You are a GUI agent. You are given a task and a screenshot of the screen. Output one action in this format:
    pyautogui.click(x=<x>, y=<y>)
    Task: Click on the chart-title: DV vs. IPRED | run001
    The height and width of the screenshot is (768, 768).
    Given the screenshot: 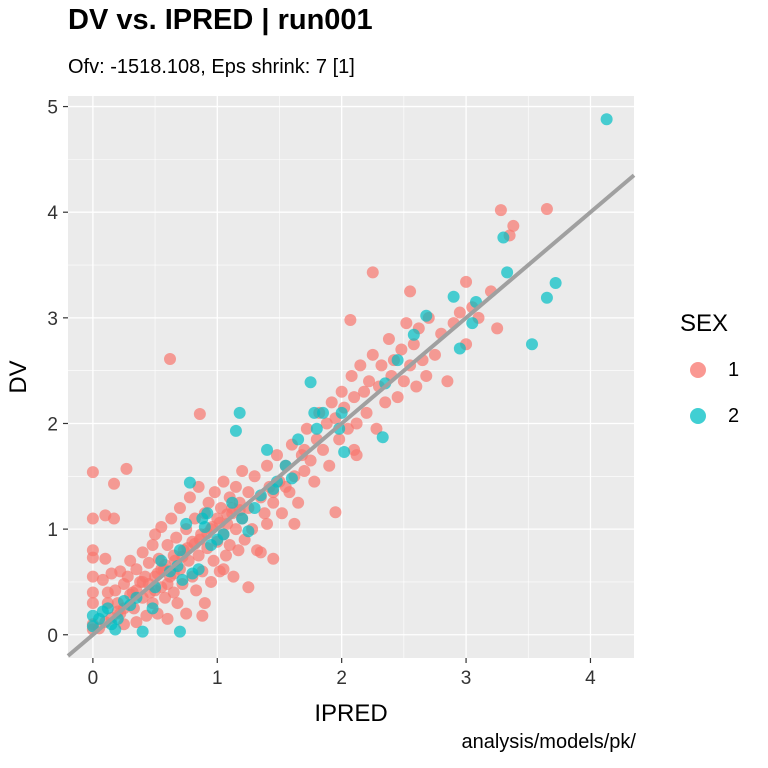 What is the action you would take?
    pyautogui.click(x=220, y=20)
    